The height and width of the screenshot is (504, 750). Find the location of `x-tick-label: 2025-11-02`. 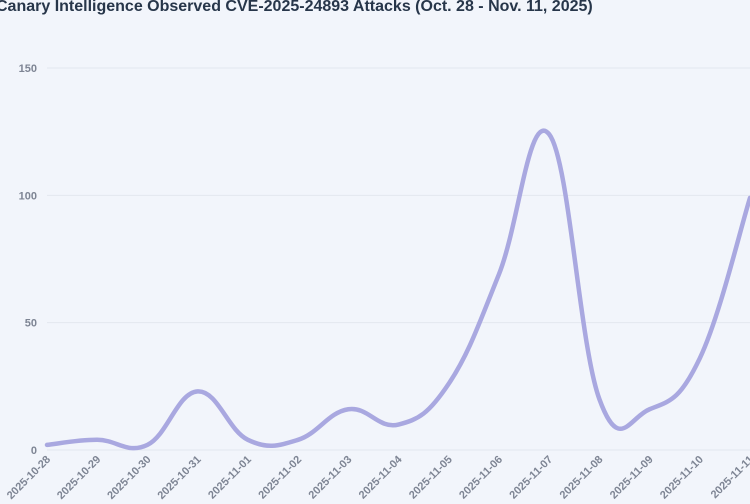

x-tick-label: 2025-11-02 is located at coordinates (280, 478).